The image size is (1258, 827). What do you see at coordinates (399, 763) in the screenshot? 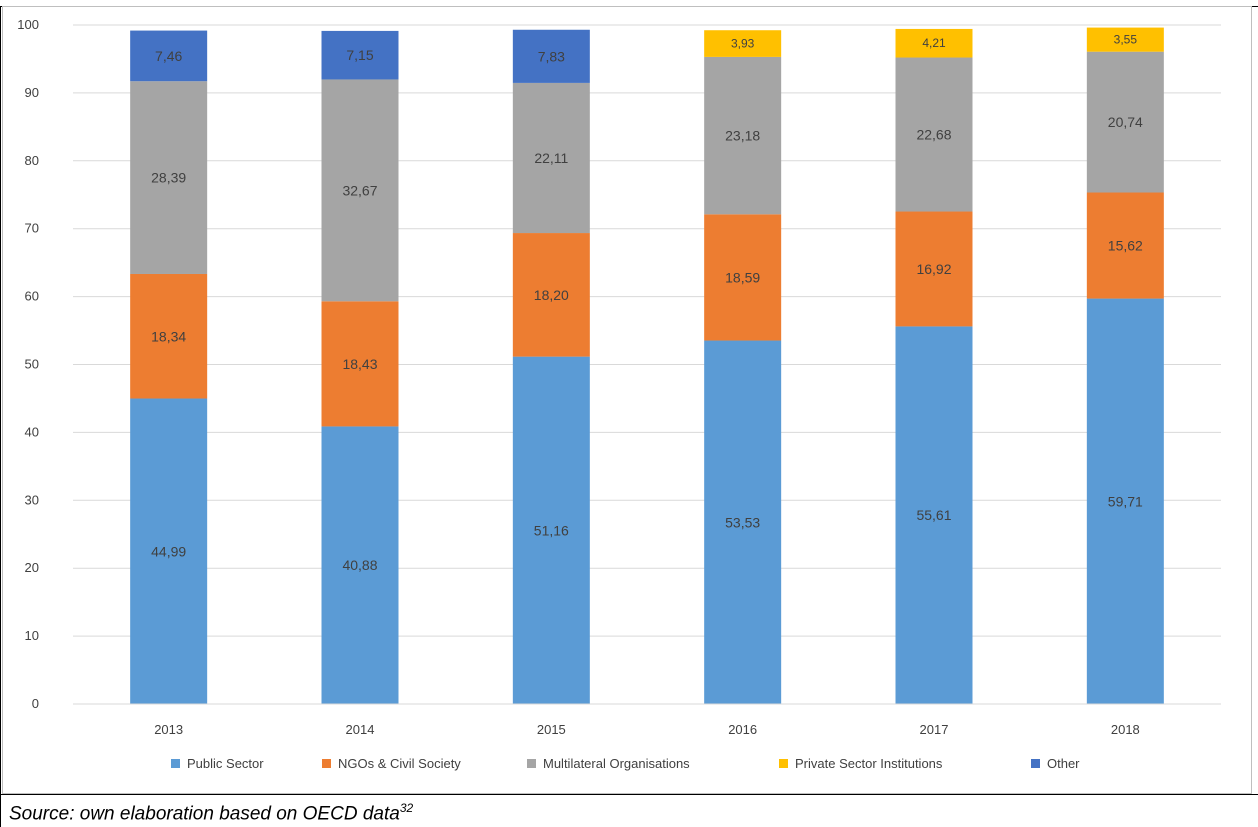
I see `legend-label: NGOs & Civil Society` at bounding box center [399, 763].